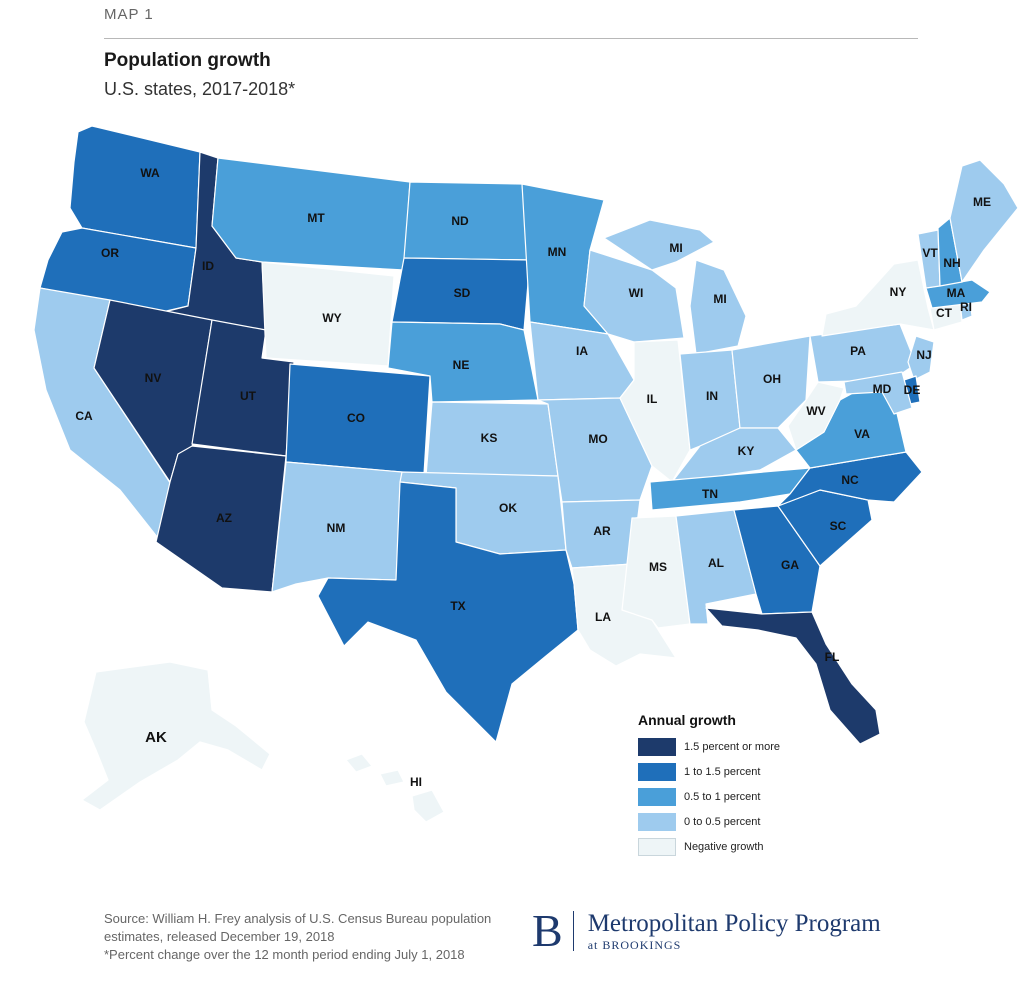  Describe the element at coordinates (416, 782) in the screenshot. I see `state-label: HI` at that location.